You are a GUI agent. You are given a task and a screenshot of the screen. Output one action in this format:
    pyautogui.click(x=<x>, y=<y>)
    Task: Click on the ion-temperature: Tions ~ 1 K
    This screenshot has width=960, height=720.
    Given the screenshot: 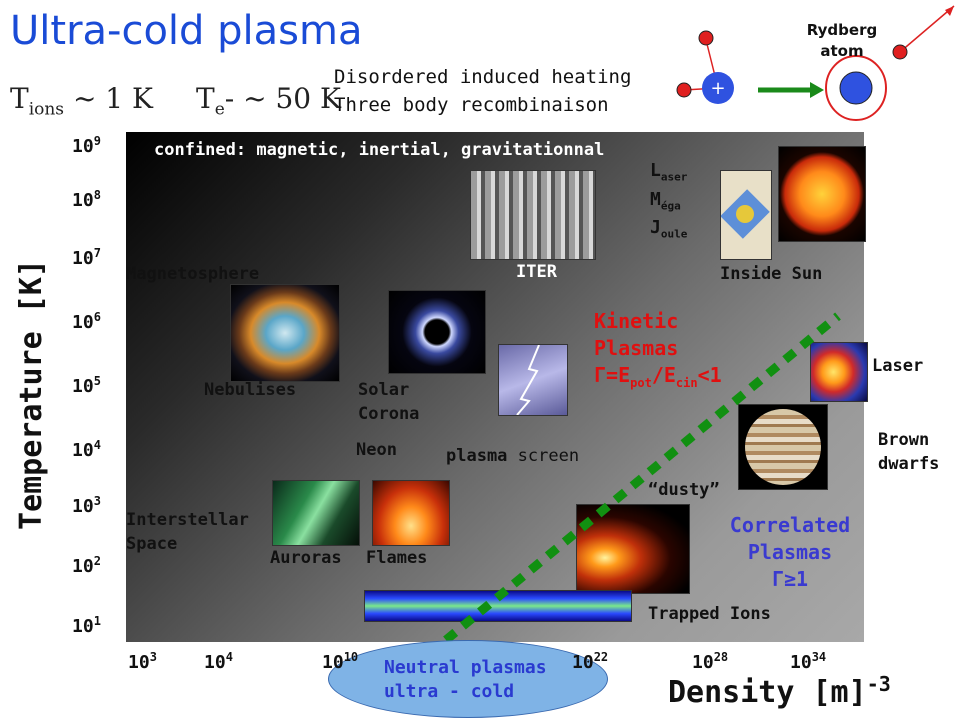 What is the action you would take?
    pyautogui.click(x=81, y=101)
    